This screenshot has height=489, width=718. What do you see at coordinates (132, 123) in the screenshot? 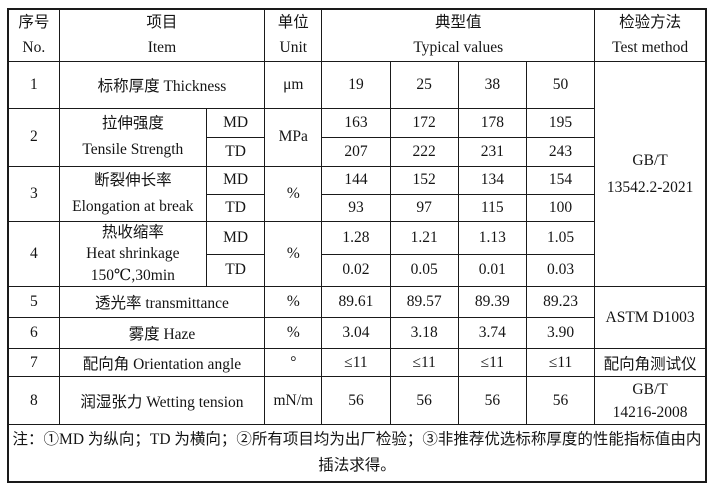
I see `tensile-item-cn: 拉伸强度` at bounding box center [132, 123].